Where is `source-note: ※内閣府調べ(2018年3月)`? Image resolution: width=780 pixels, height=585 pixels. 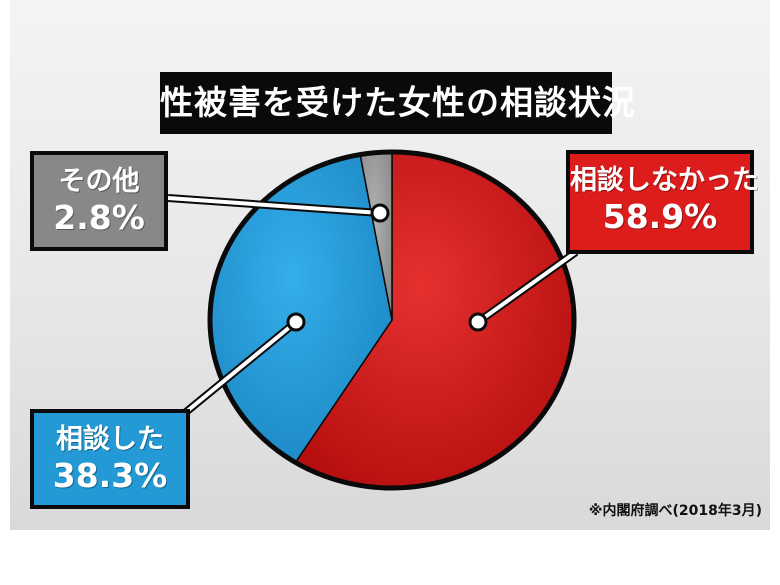
source-note: ※内閣府調べ(2018年3月) is located at coordinates (675, 511).